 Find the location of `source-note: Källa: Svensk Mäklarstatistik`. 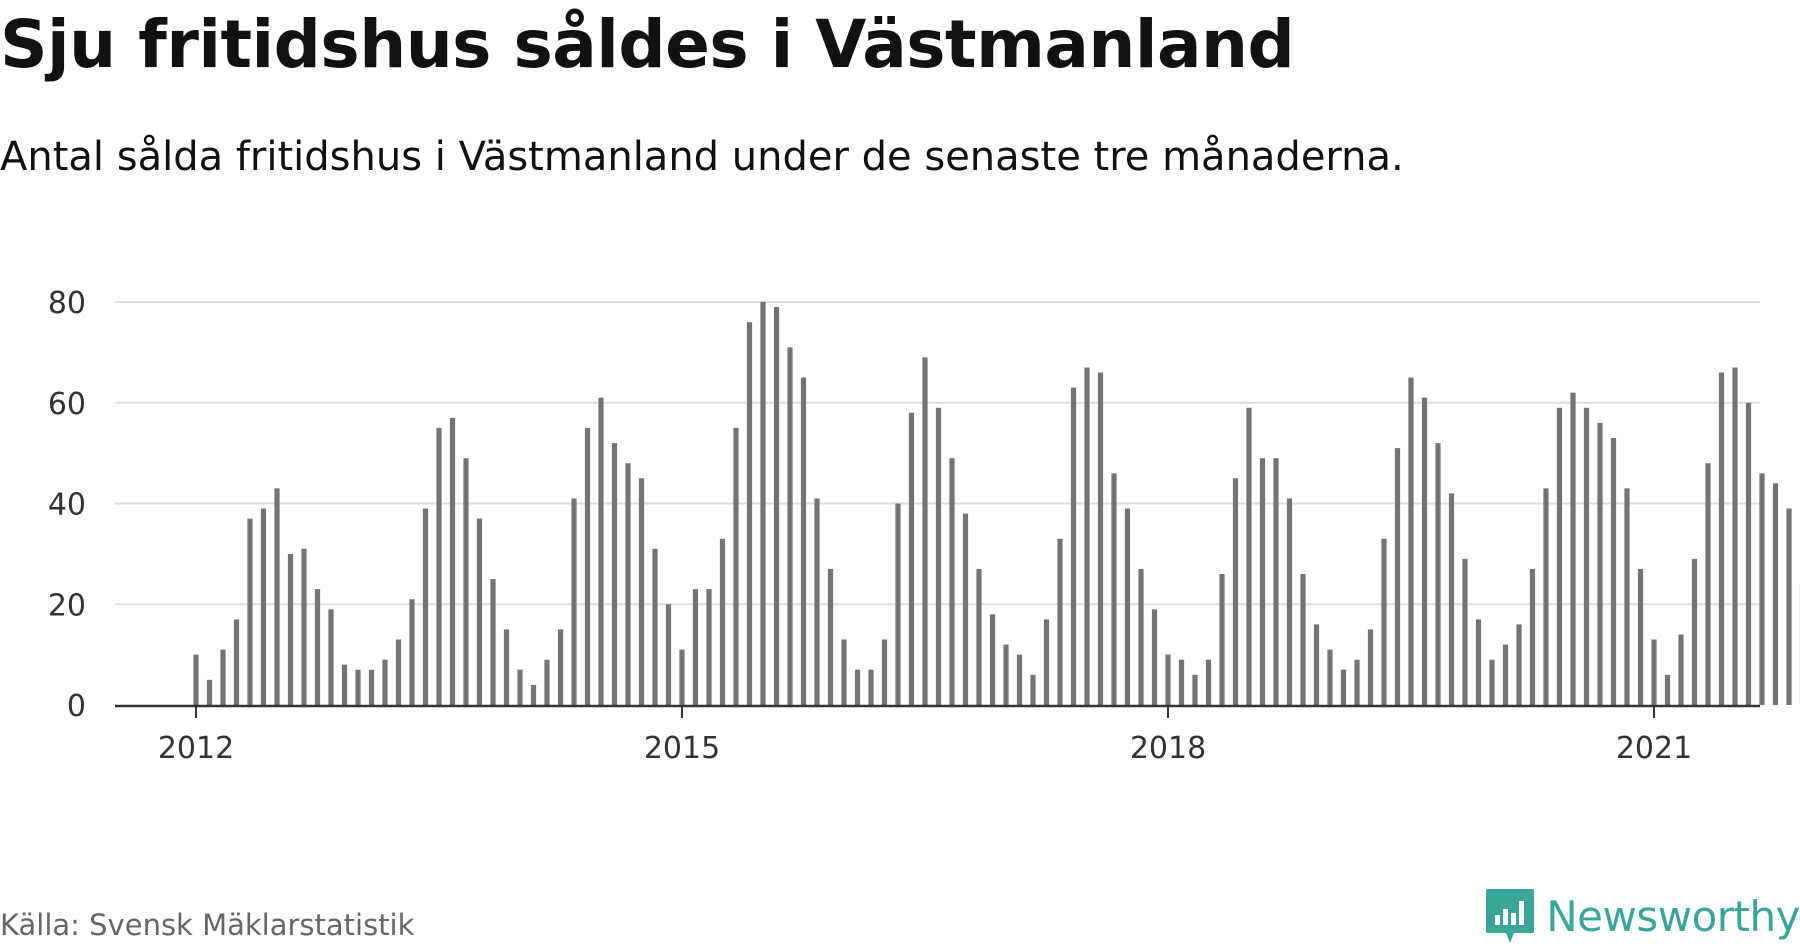

source-note: Källa: Svensk Mäklarstatistik is located at coordinates (207, 925).